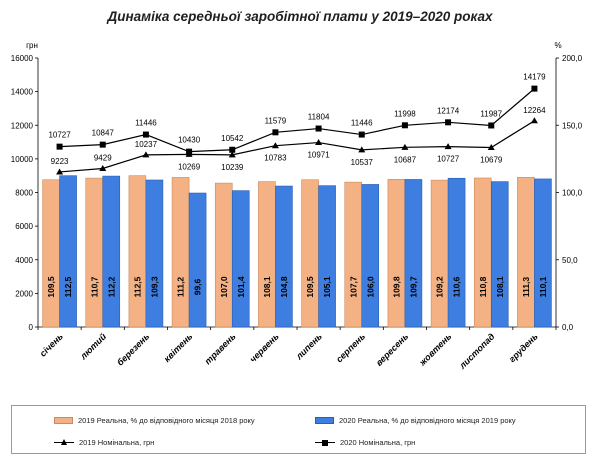  What do you see at coordinates (534, 77) in the screenshot?
I see `label-2020-nominal: 14179` at bounding box center [534, 77].